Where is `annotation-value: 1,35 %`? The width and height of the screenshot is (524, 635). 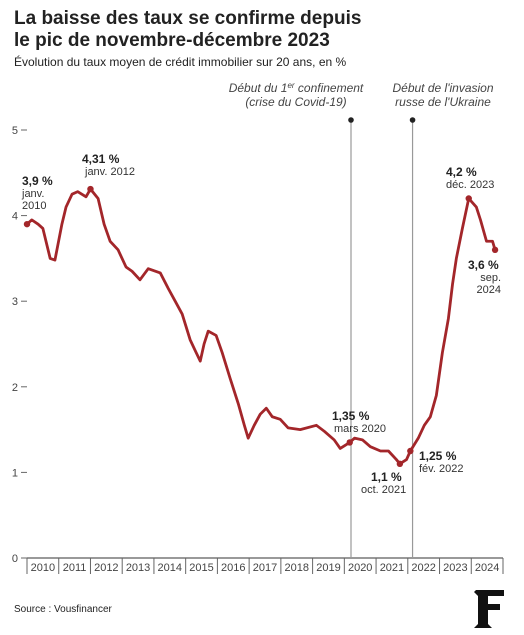
annotation-value: 1,35 % is located at coordinates (351, 416).